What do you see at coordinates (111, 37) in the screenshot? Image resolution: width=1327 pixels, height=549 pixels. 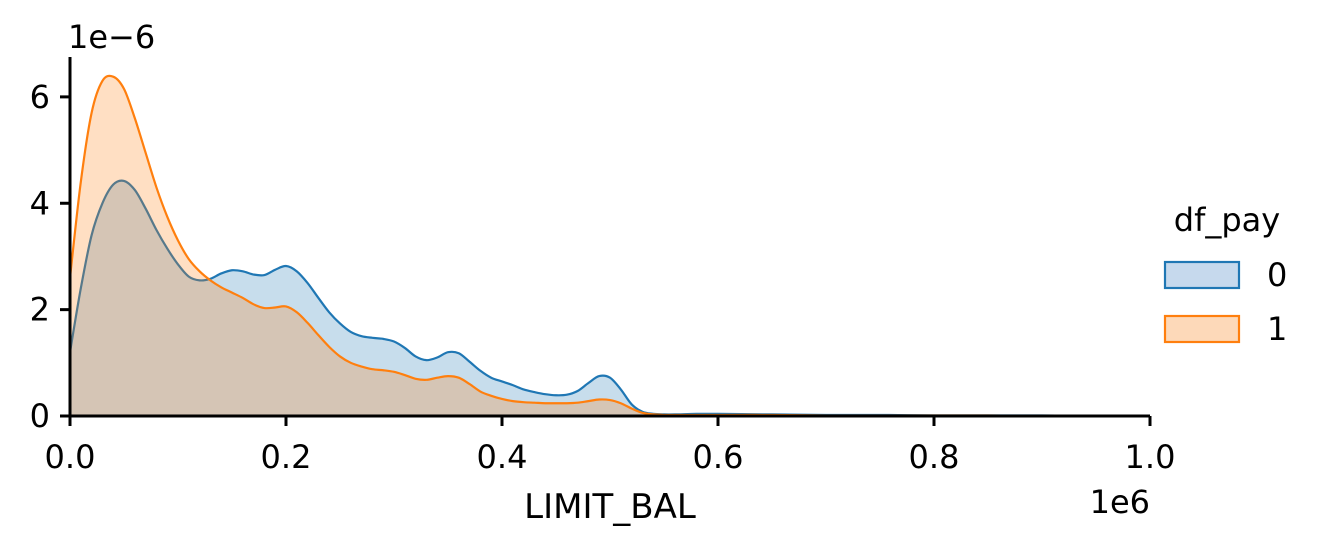 I see `y-offset-label: 1e−6` at bounding box center [111, 37].